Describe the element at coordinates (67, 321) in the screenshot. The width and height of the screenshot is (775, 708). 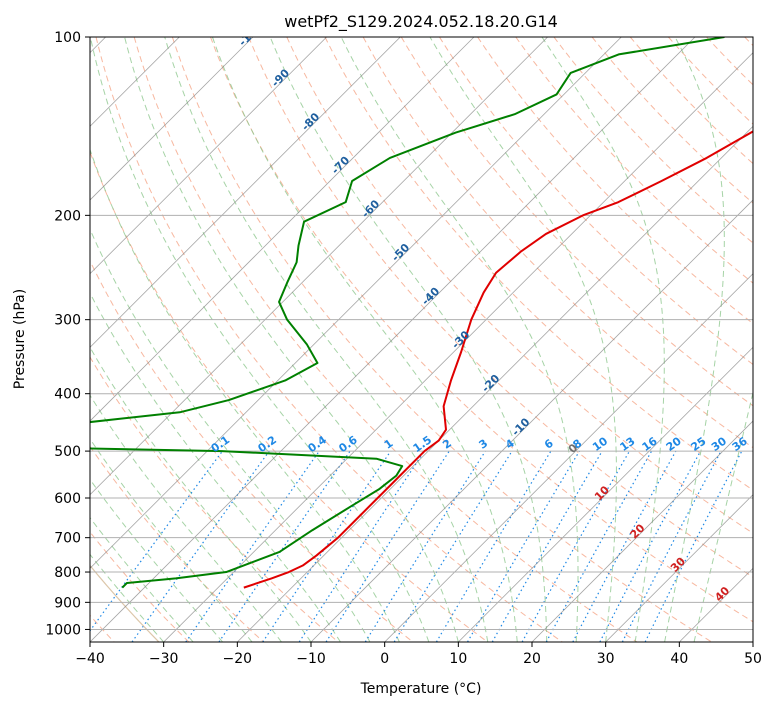
I see `y-tick-label: 300` at that location.